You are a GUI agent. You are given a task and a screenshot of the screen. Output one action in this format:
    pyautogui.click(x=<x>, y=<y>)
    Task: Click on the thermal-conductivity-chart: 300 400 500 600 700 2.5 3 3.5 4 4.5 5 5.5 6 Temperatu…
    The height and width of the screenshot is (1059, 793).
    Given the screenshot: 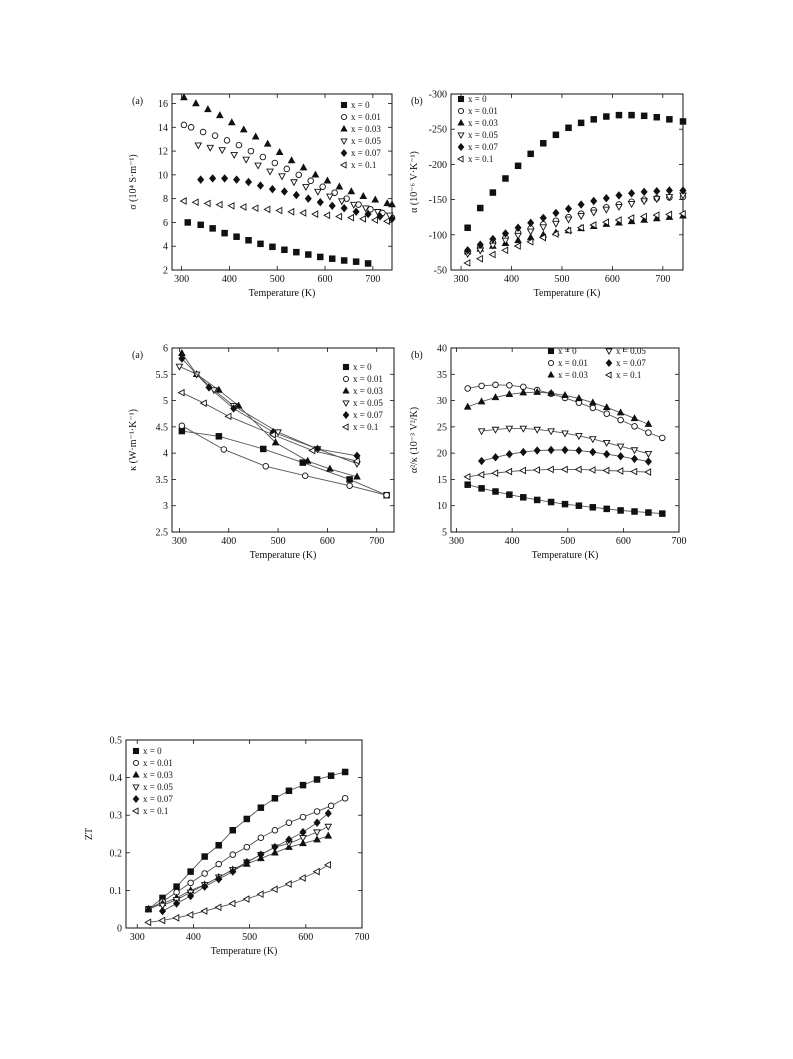 What is the action you would take?
    pyautogui.click(x=261, y=452)
    